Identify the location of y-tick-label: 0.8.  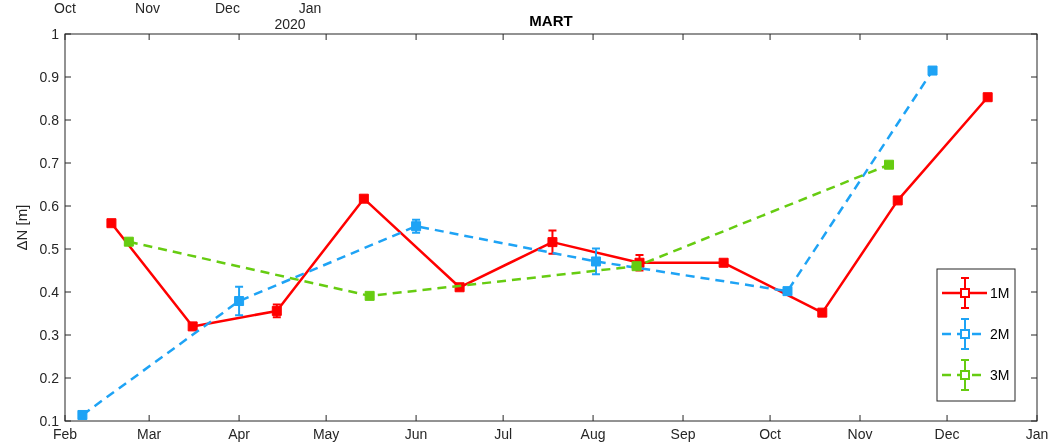
(49, 119).